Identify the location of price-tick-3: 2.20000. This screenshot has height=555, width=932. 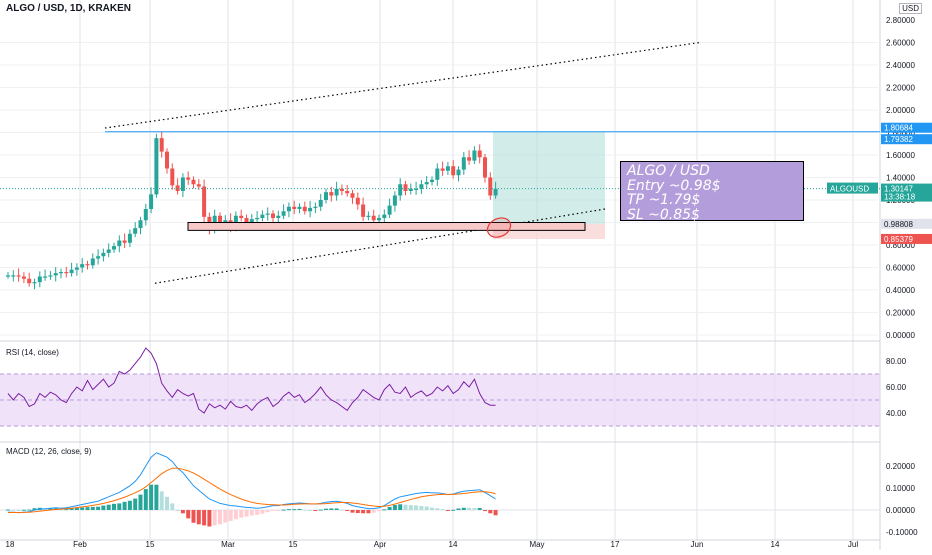
(900, 88).